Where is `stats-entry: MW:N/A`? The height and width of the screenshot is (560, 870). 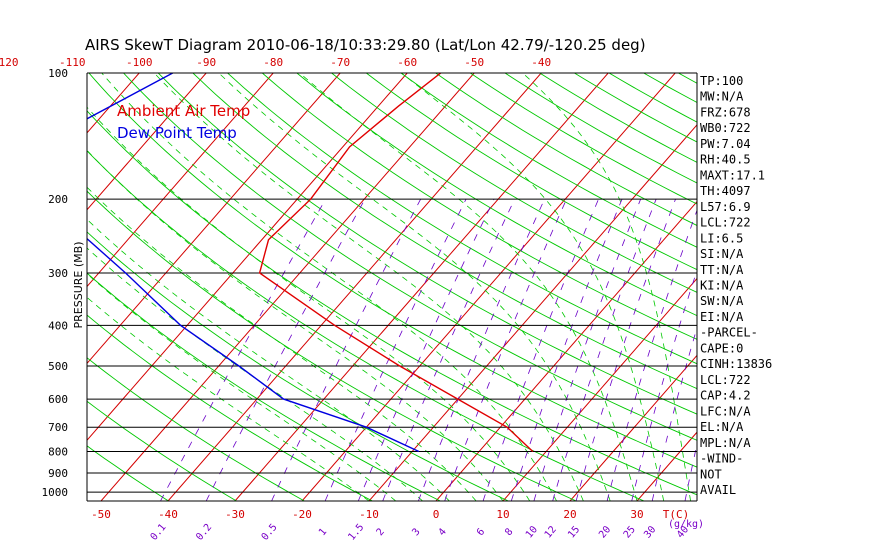 stats-entry: MW:N/A is located at coordinates (722, 97).